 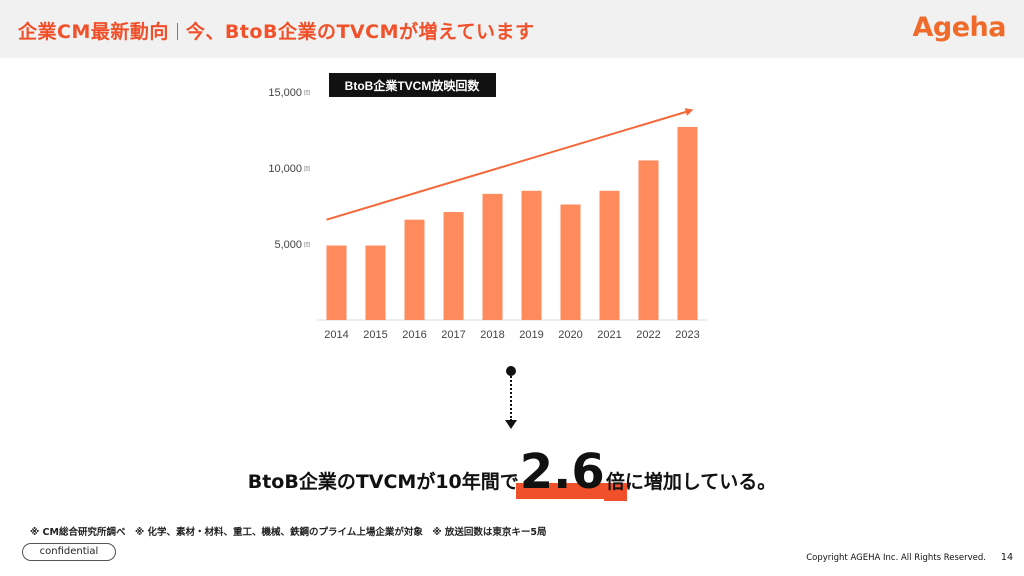 I want to click on bar-2022, so click(x=648, y=240).